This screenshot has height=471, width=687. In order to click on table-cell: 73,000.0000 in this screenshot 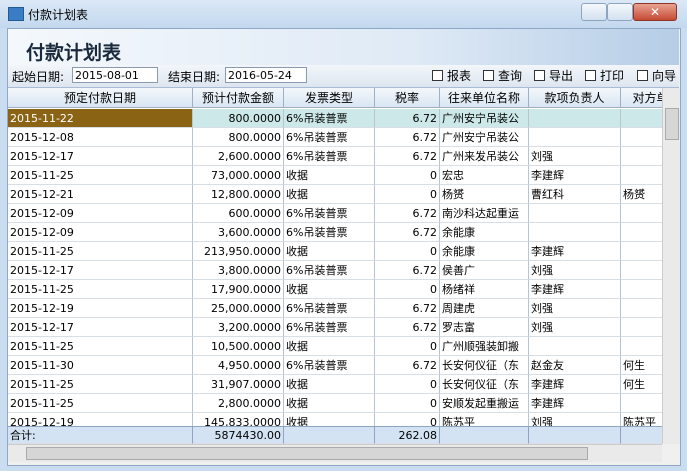, I will do `click(238, 175)`.